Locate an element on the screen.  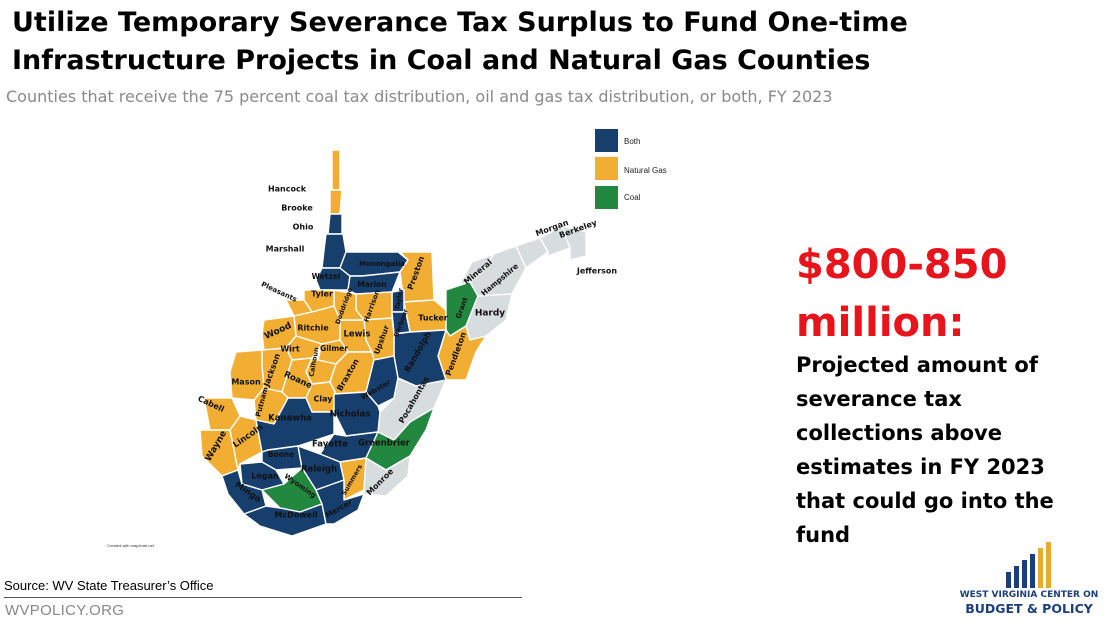
legend-swatch-both is located at coordinates (606, 140).